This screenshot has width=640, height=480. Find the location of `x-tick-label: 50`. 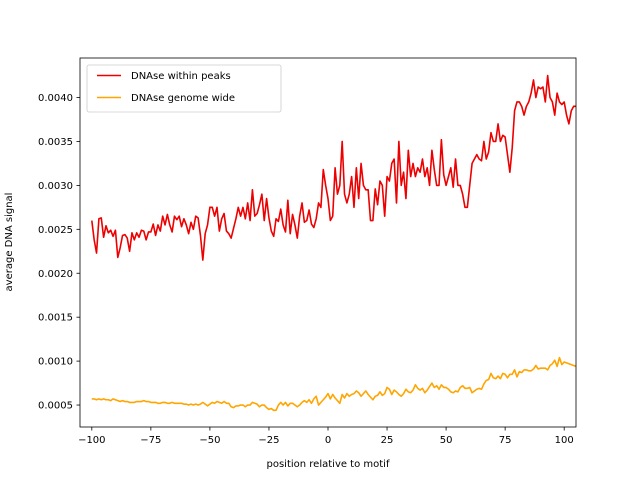

x-tick-label: 50 is located at coordinates (446, 440).